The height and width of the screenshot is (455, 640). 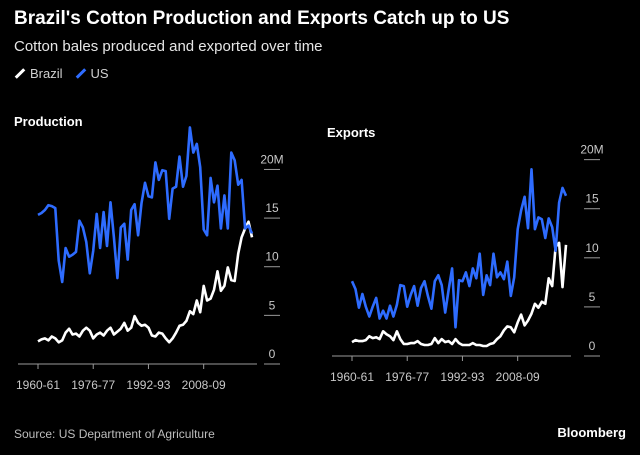 I want to click on production-y-tick-label: 5, so click(x=272, y=305).